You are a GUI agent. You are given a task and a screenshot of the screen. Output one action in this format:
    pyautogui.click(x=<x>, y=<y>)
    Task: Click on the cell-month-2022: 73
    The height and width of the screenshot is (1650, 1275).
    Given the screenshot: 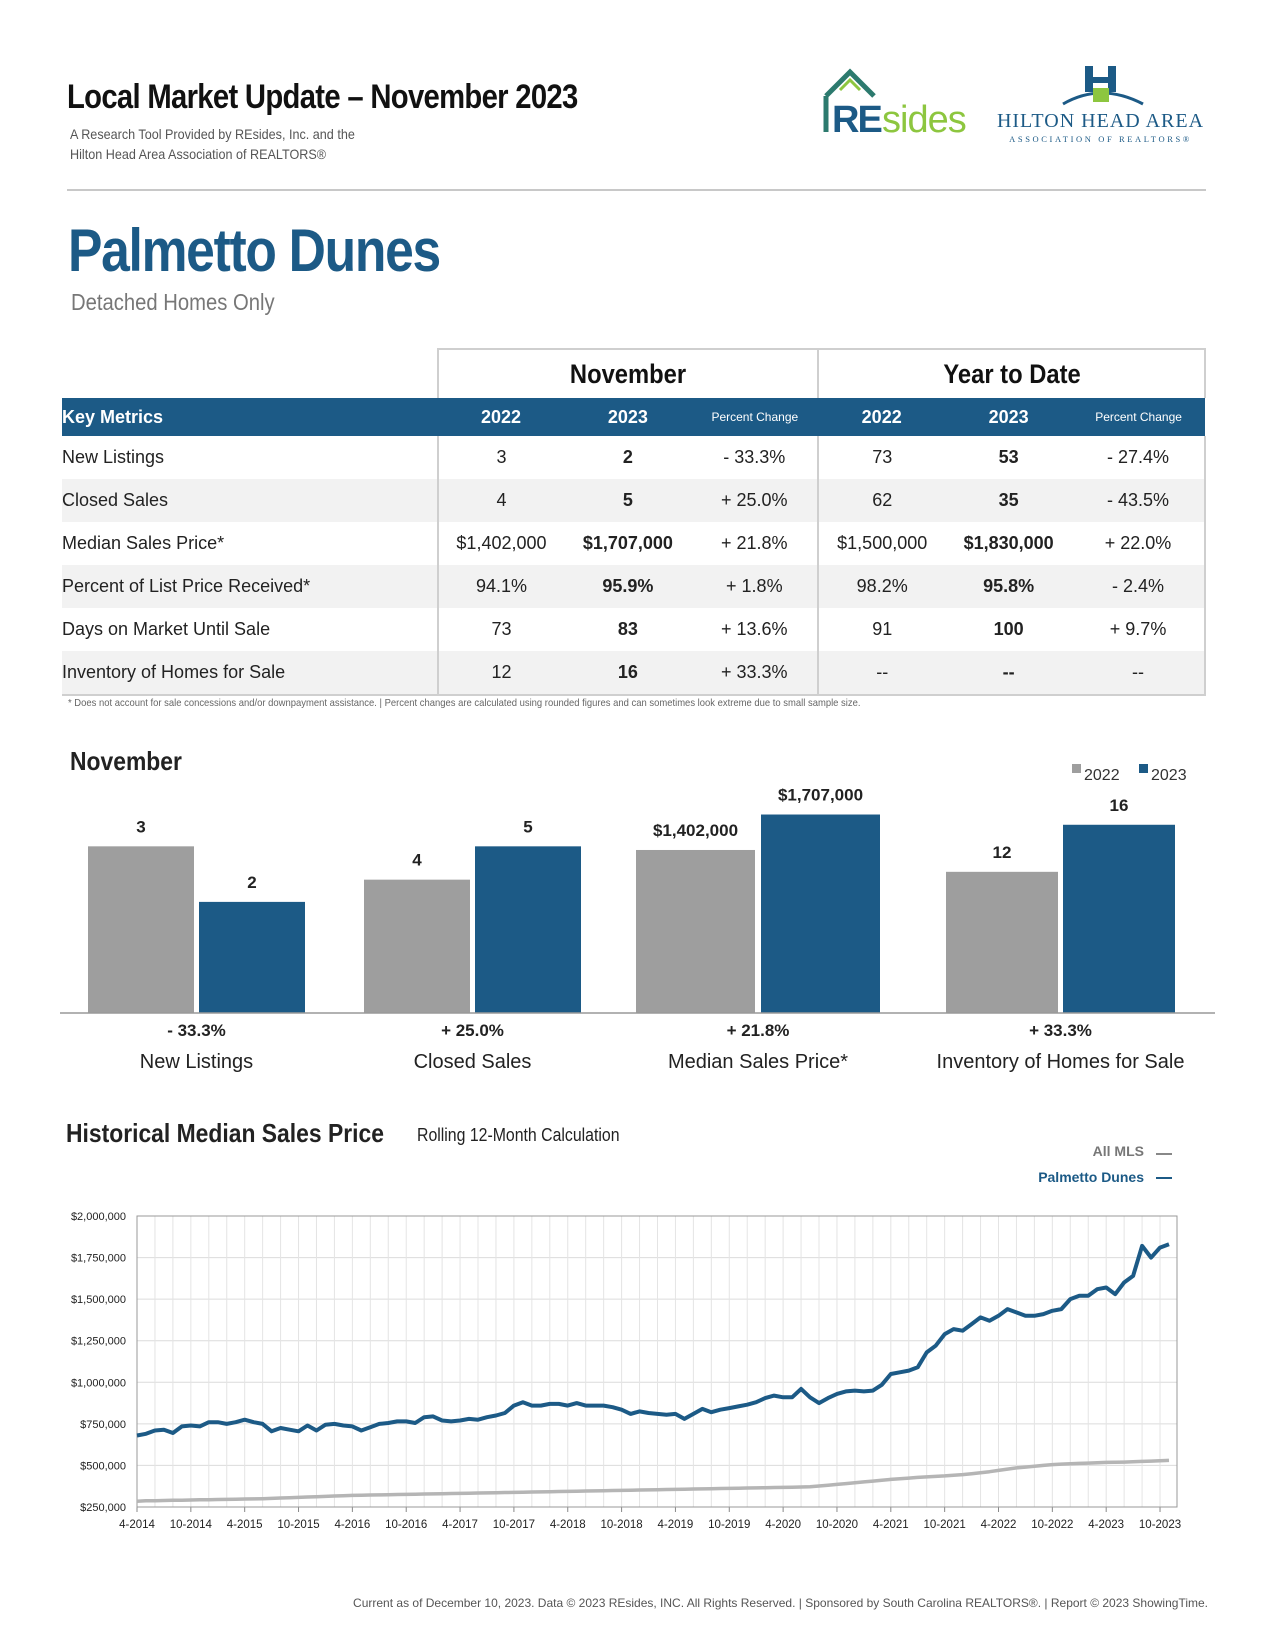 What is the action you would take?
    pyautogui.click(x=500, y=629)
    